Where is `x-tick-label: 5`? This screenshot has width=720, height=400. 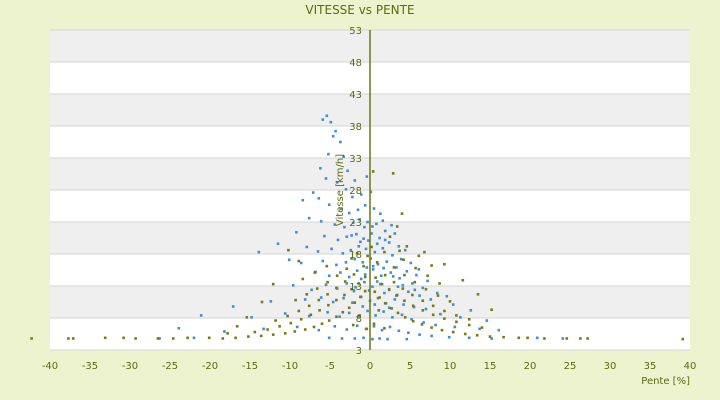 x-tick-label: 5 is located at coordinates (410, 366).